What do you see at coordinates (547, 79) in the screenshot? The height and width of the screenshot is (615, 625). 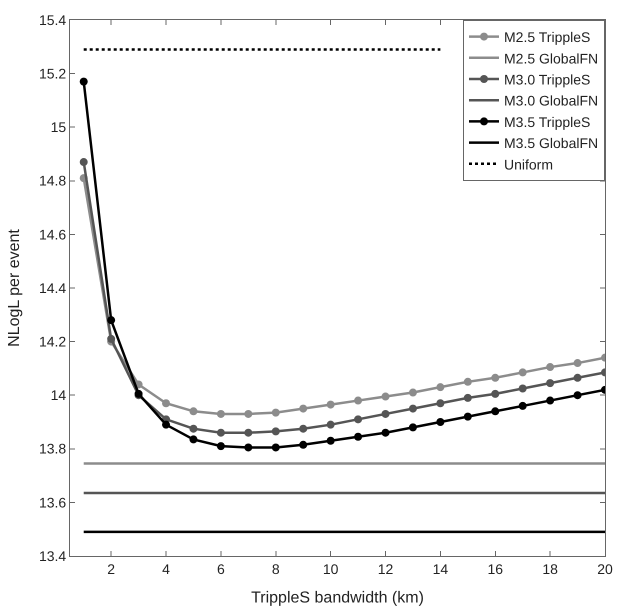 I see `legend-label: M3.0 TrippleS` at bounding box center [547, 79].